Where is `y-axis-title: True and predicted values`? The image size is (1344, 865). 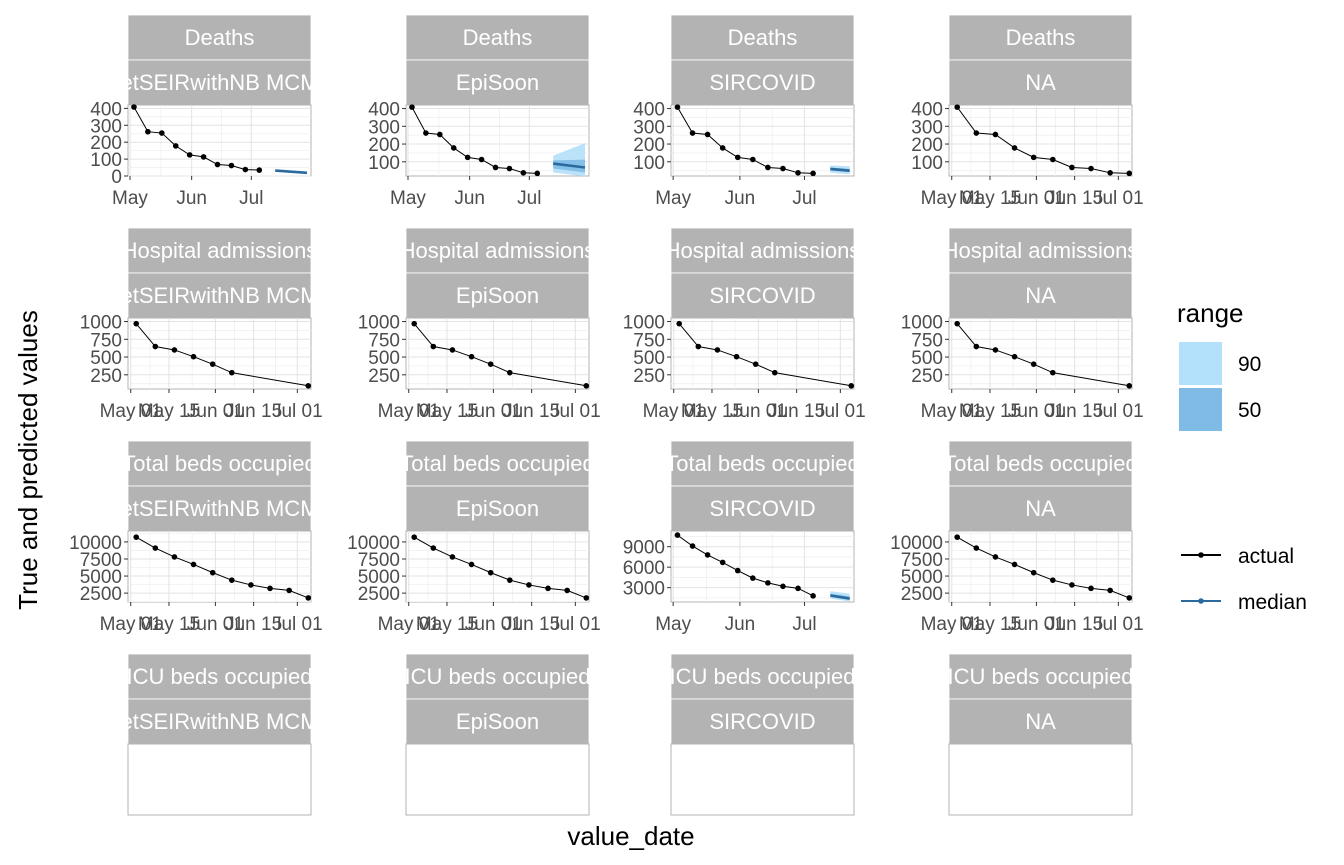
y-axis-title: True and predicted values is located at coordinates (28, 460).